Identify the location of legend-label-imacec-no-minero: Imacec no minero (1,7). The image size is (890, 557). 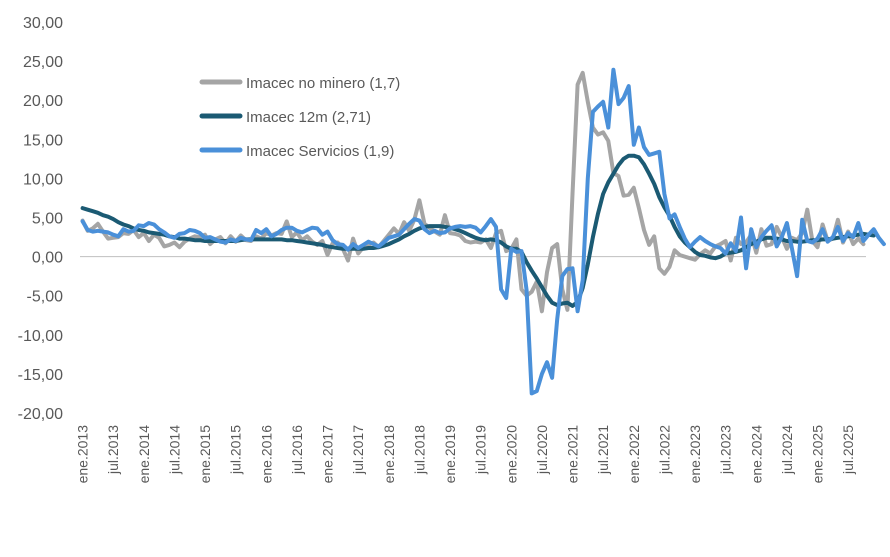
(323, 83).